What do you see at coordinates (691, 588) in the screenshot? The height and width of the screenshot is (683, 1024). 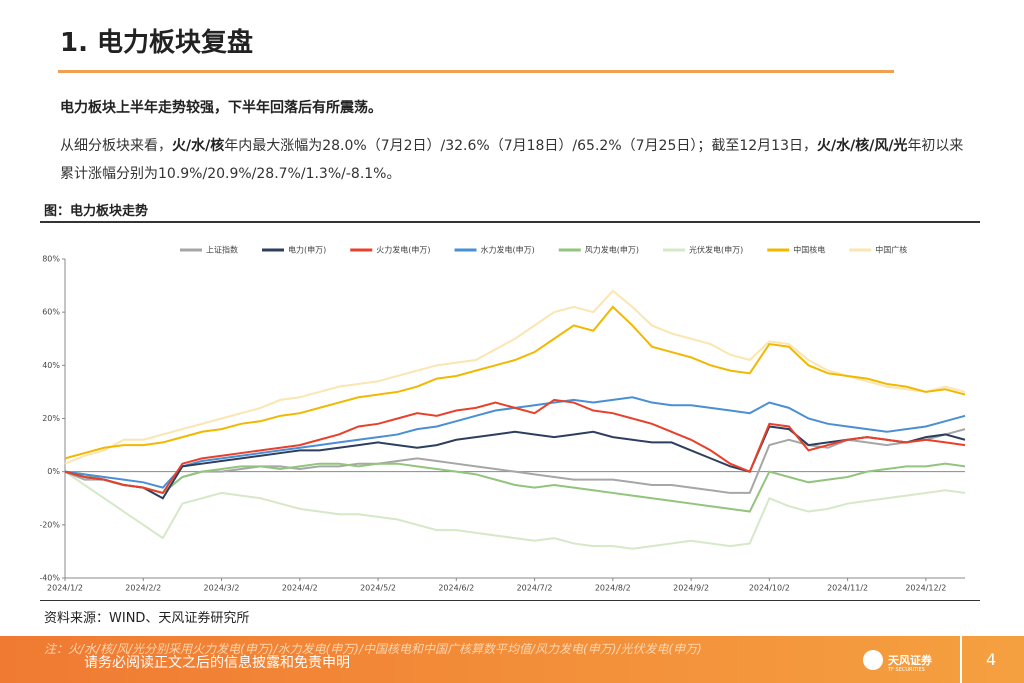 I see `x-tick-label: 2024/9/2` at bounding box center [691, 588].